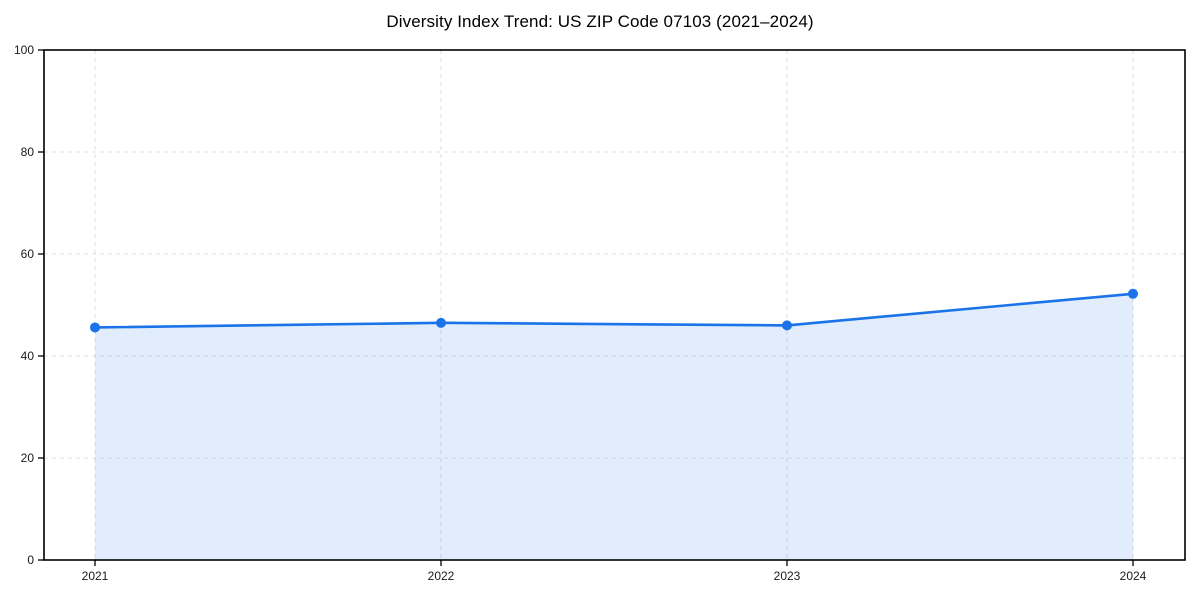  What do you see at coordinates (28, 152) in the screenshot?
I see `y-tick-label: 80` at bounding box center [28, 152].